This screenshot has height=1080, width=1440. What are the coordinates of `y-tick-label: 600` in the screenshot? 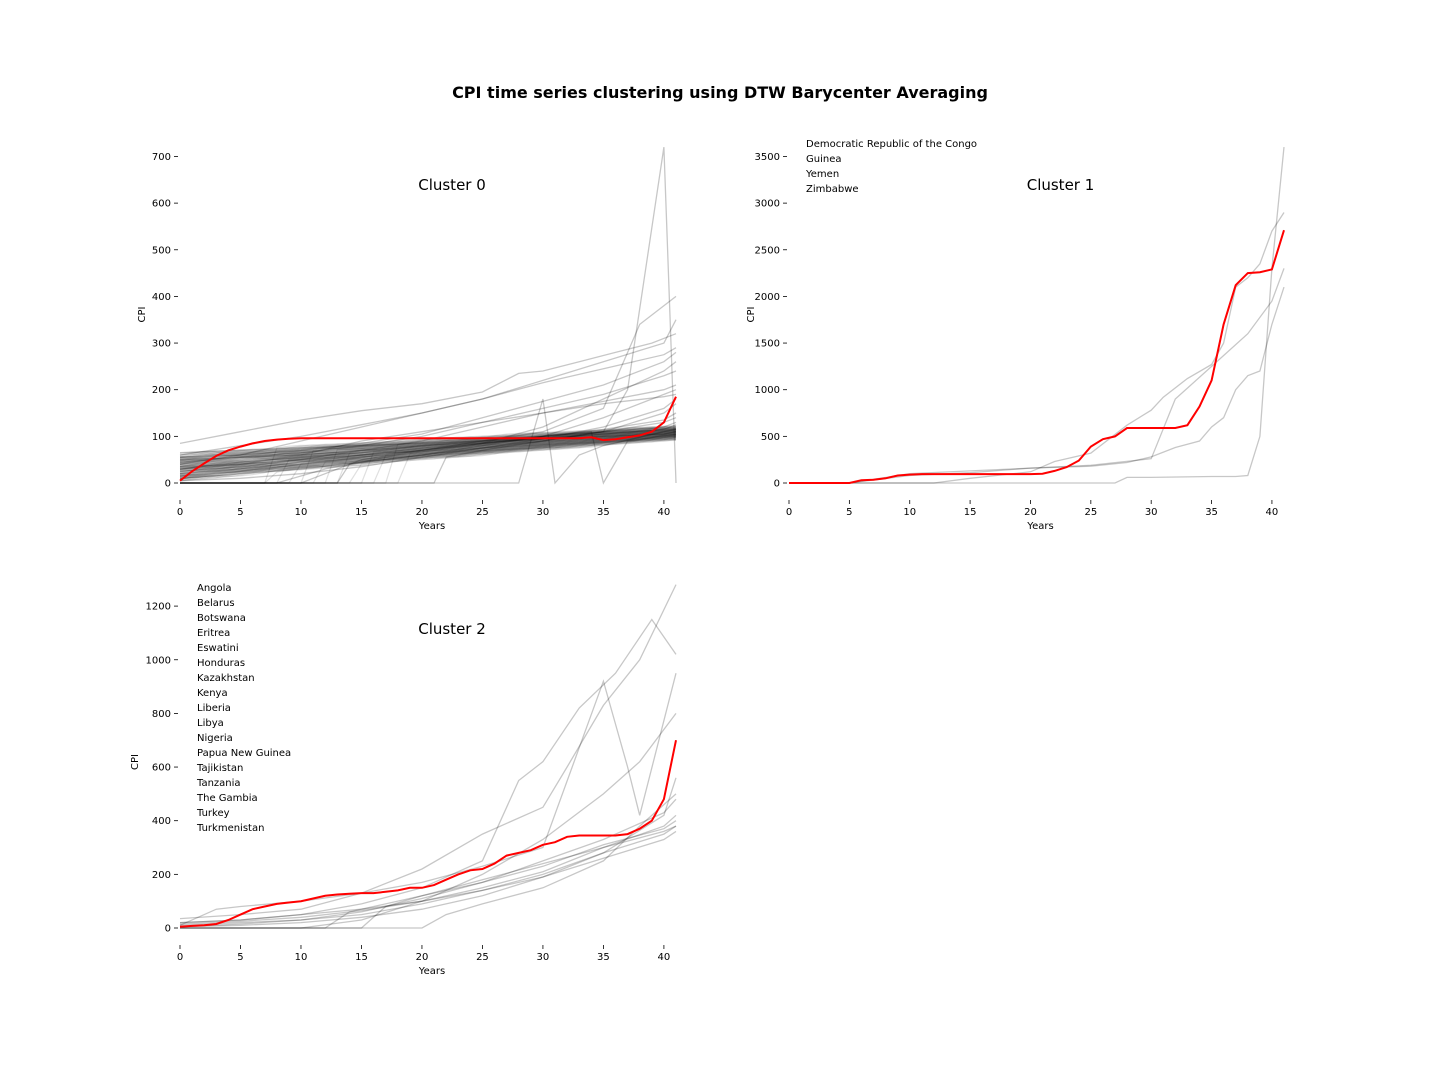 It's located at (161, 204).